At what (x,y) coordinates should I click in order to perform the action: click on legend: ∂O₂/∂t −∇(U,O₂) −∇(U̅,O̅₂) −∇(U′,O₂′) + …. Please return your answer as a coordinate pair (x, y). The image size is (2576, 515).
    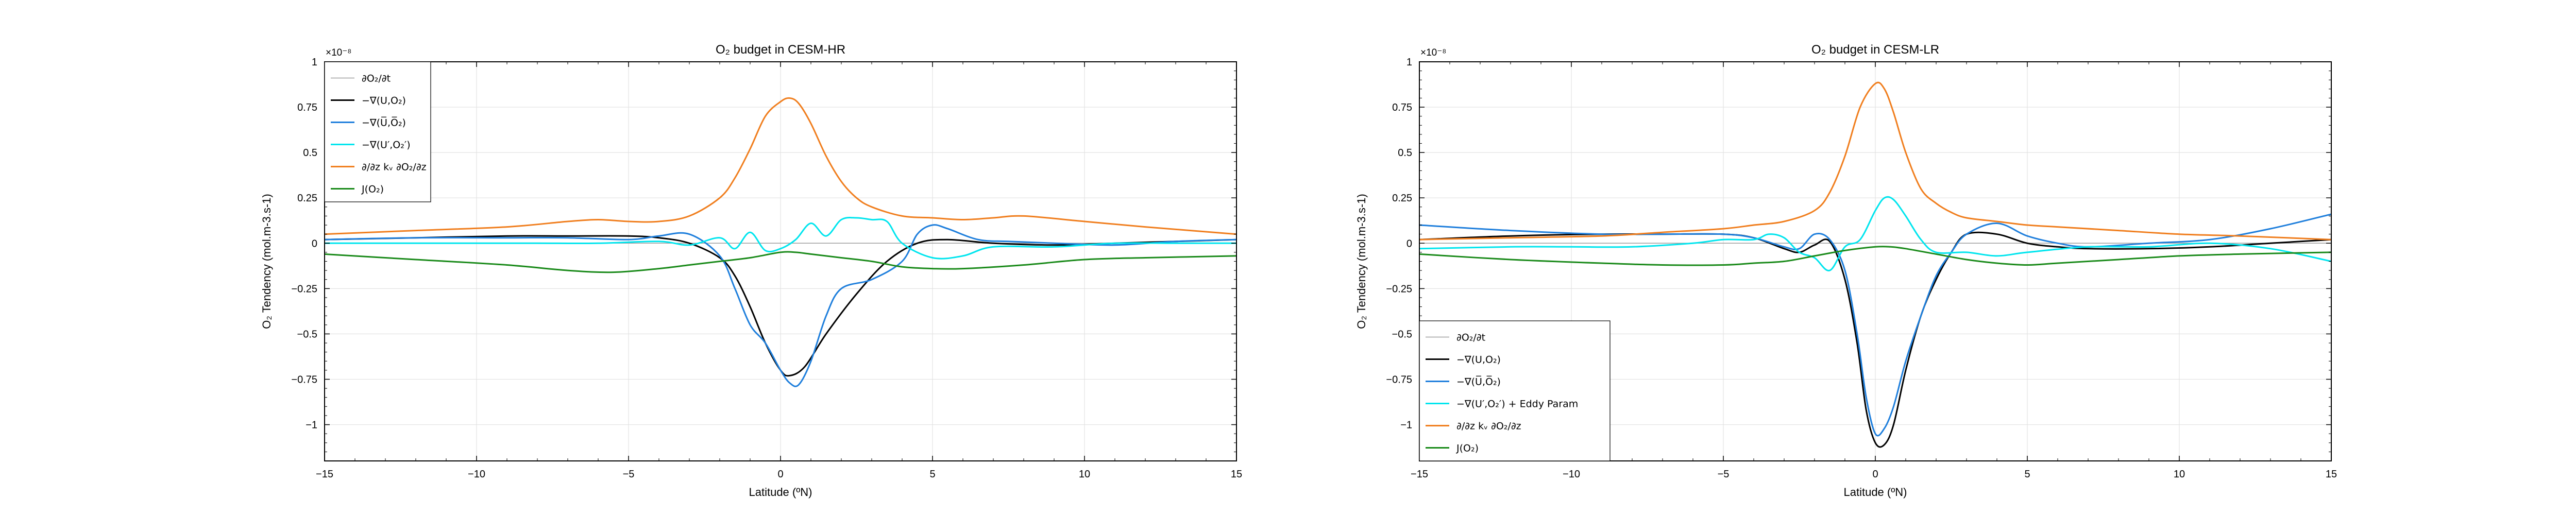
    Looking at the image, I should click on (1515, 390).